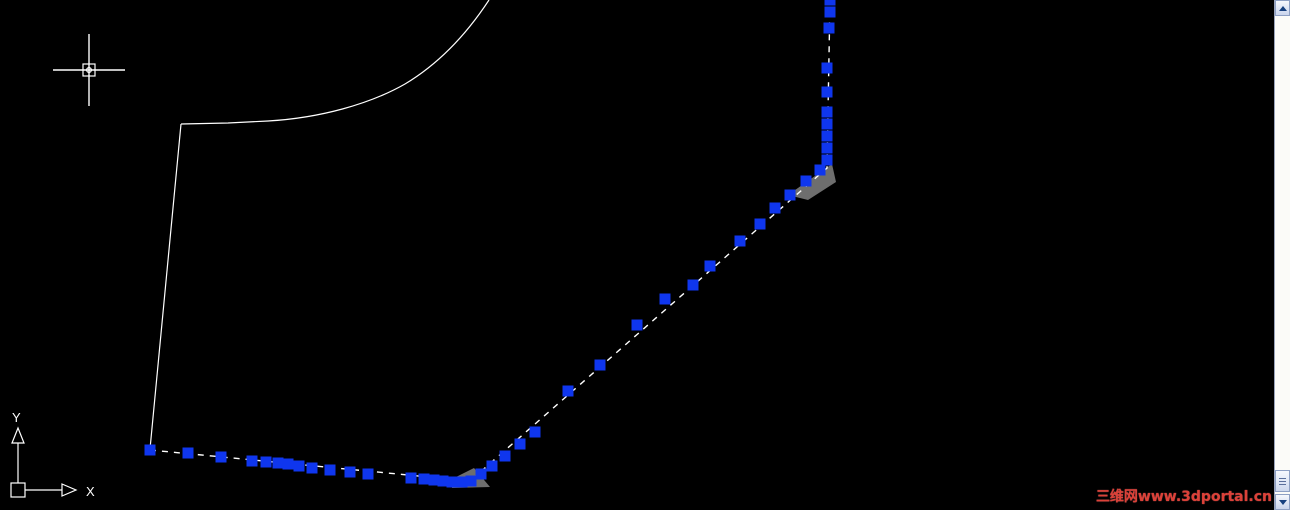 This screenshot has width=1290, height=510. I want to click on scrollbar-track, so click(1282, 255).